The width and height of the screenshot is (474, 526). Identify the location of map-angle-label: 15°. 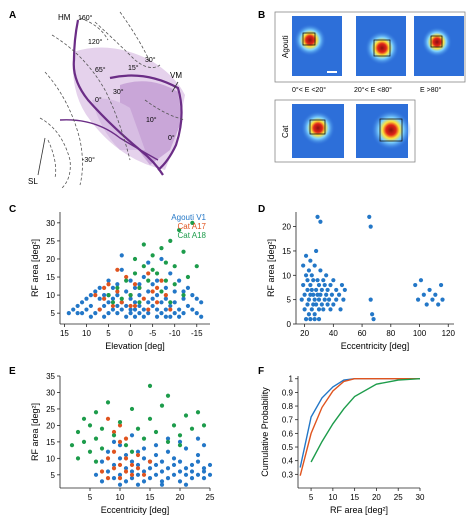
(133, 68).